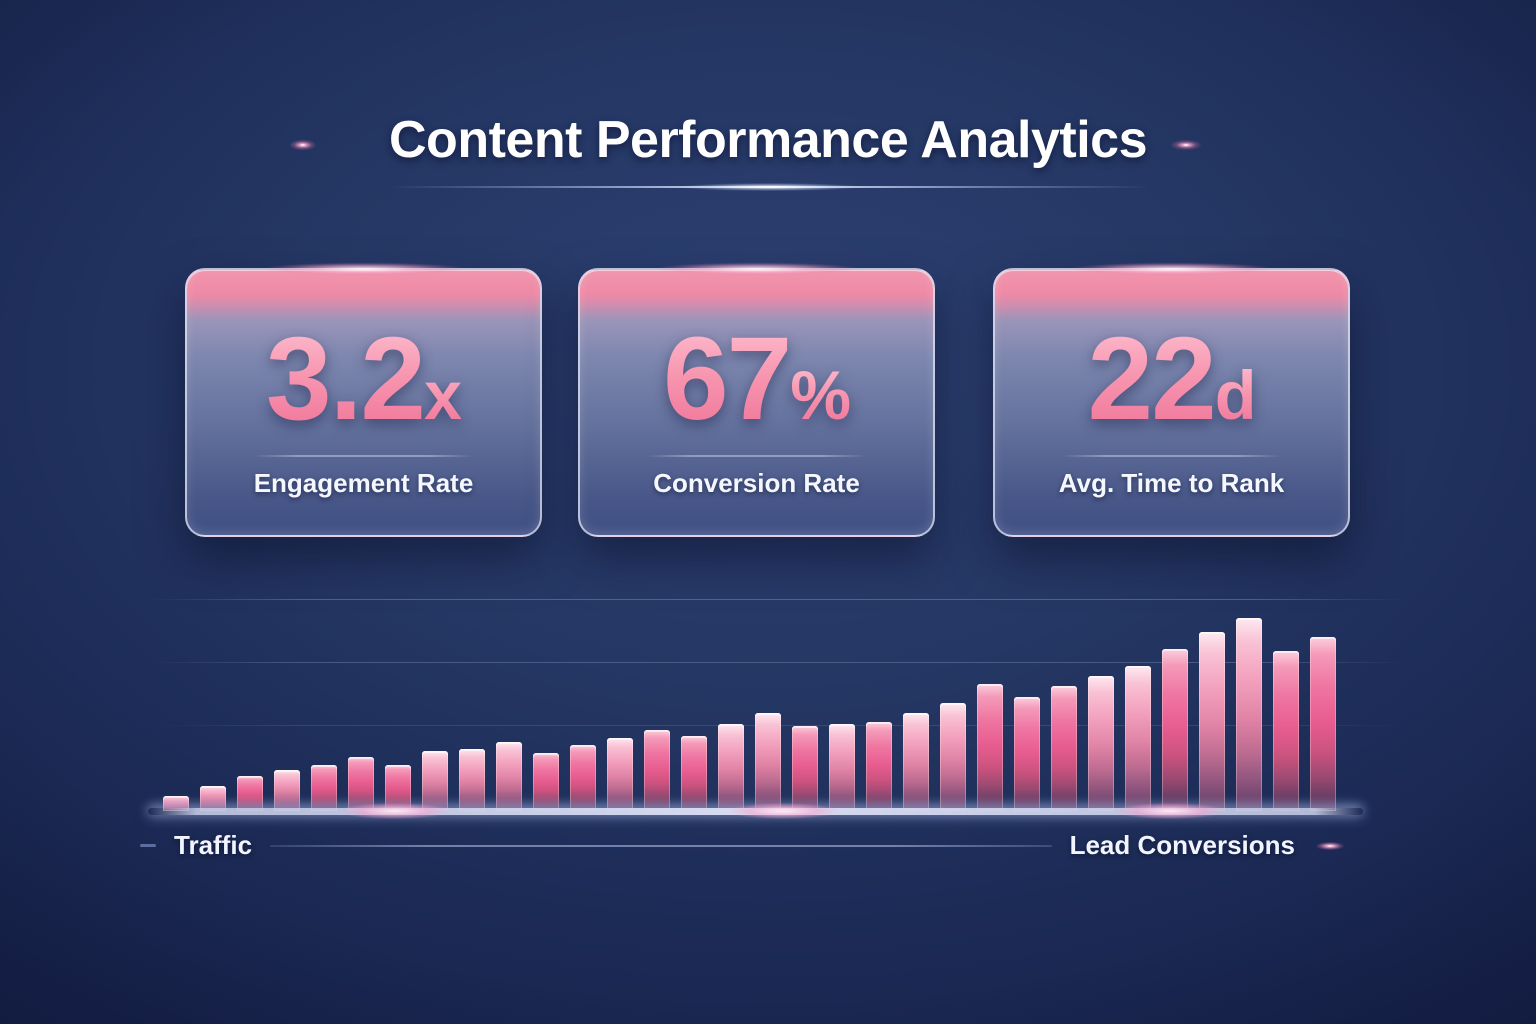 This screenshot has width=1536, height=1024. I want to click on kpi-card-engagement-rate: 3.2x Engagement Rate, so click(363, 402).